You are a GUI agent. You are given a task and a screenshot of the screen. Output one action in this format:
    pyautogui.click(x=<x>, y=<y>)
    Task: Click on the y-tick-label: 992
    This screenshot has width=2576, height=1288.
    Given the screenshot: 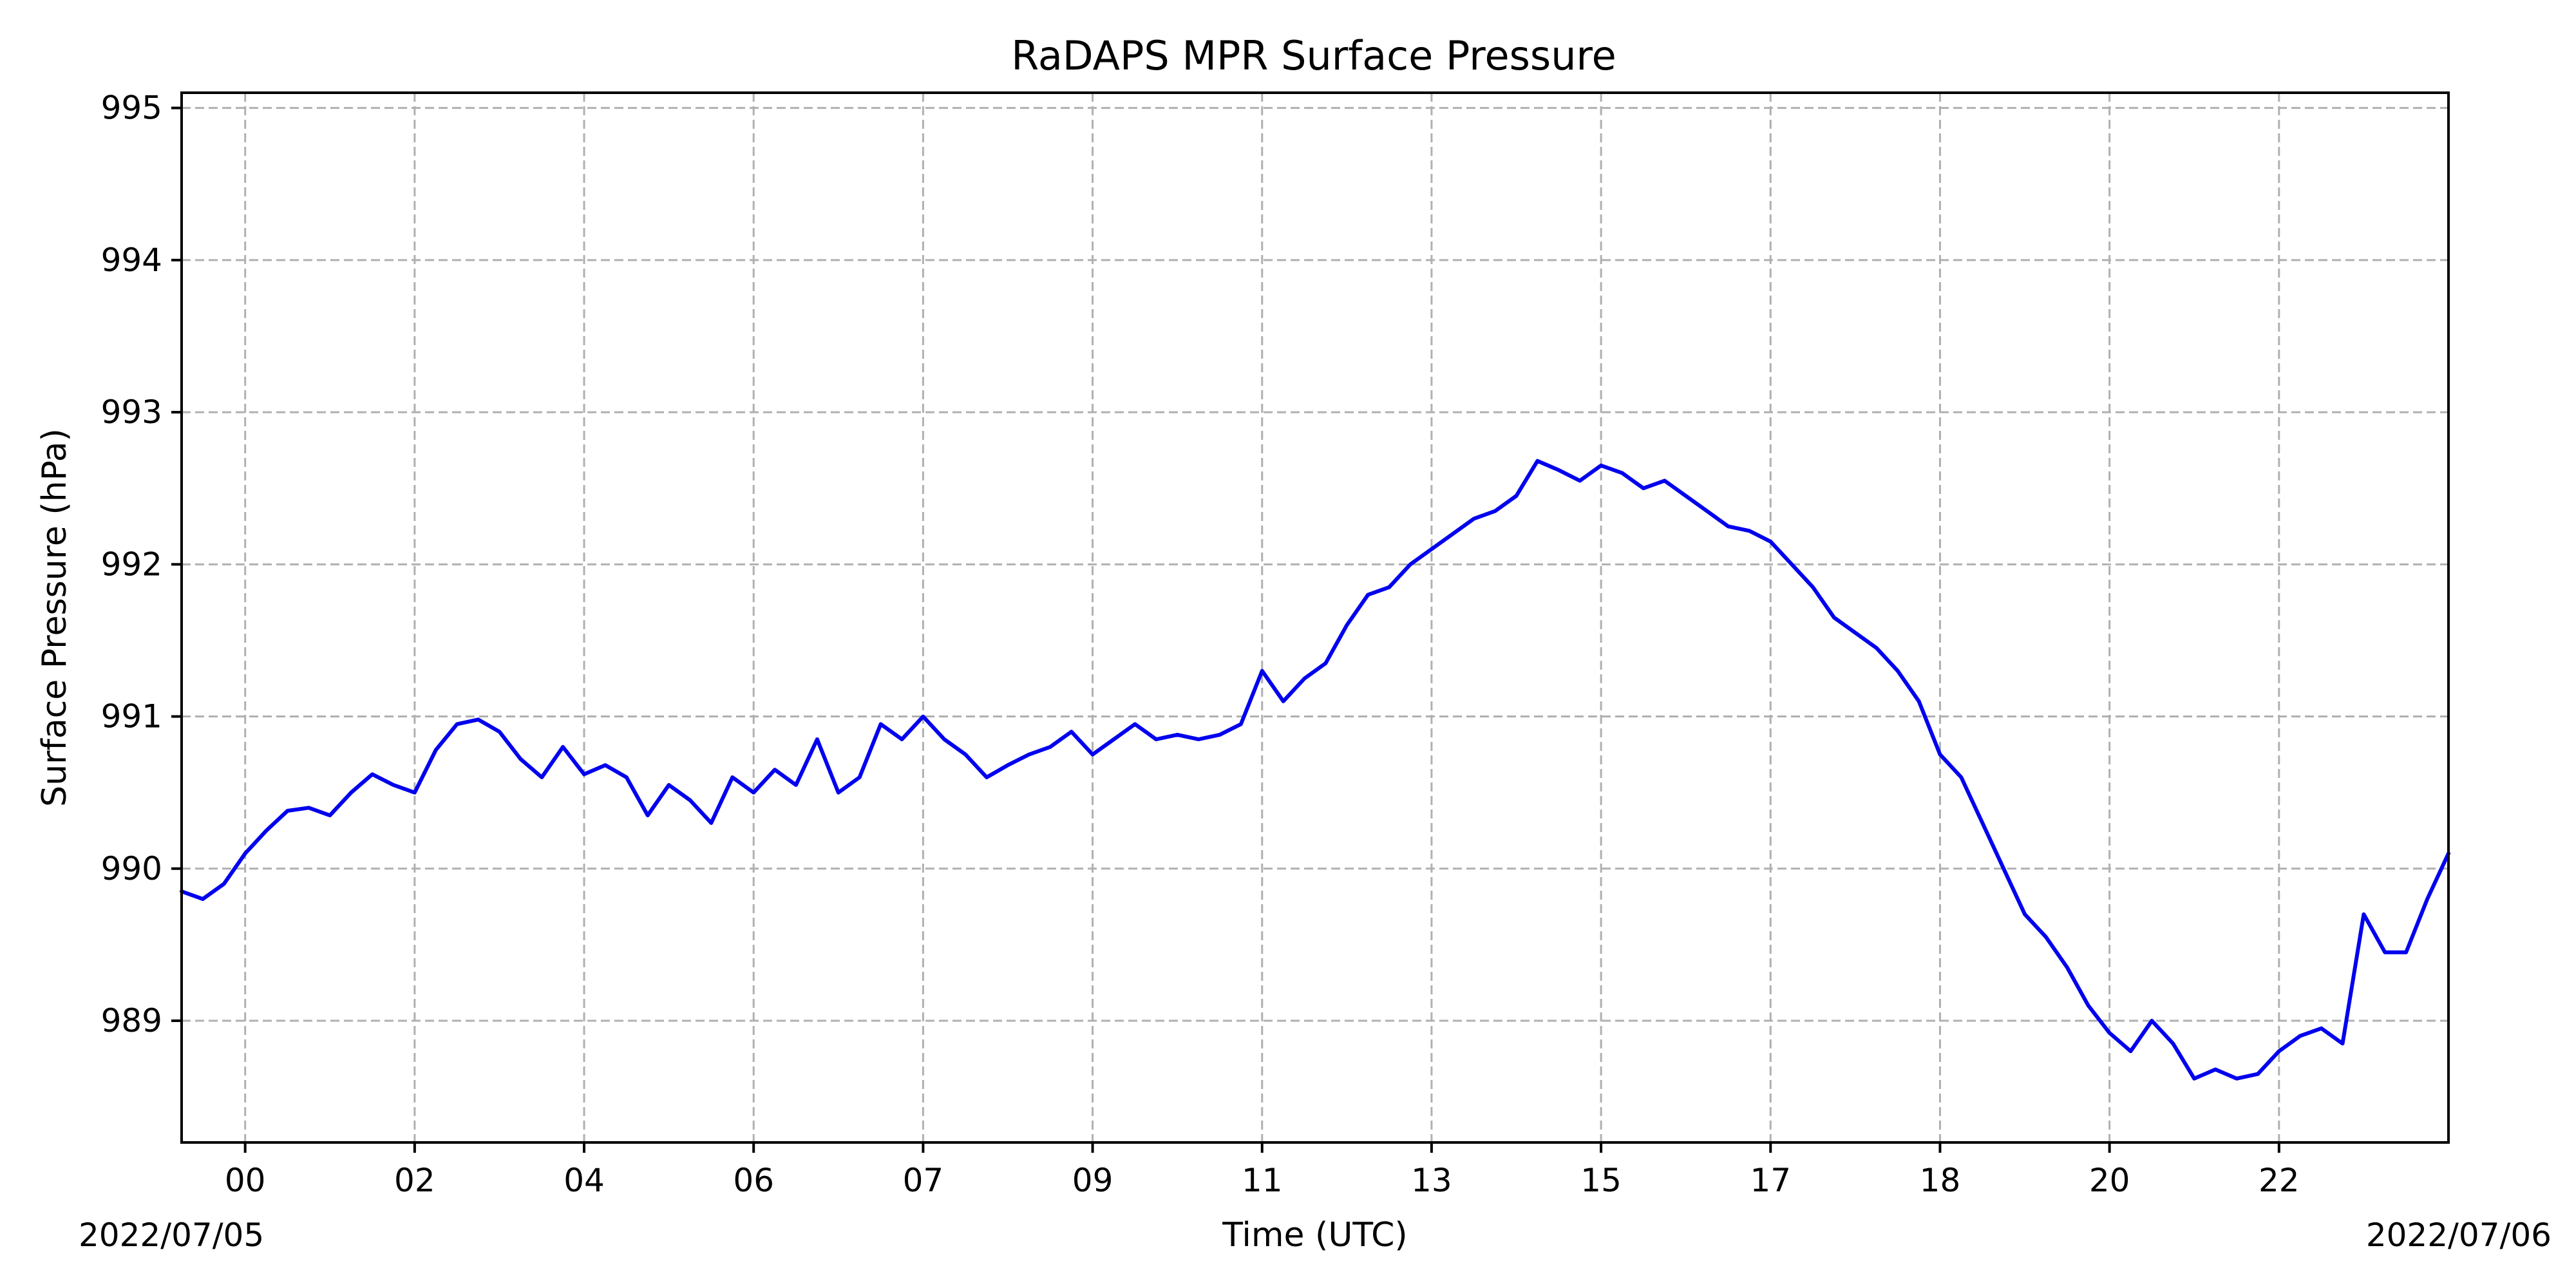 What is the action you would take?
    pyautogui.click(x=131, y=564)
    